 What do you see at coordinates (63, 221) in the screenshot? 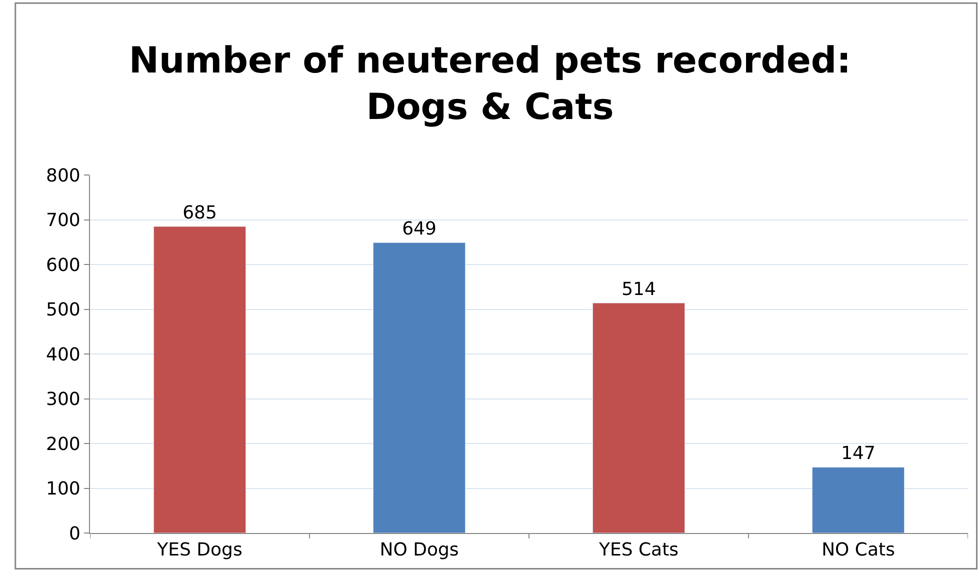
I see `y-tick-label: 700` at bounding box center [63, 221].